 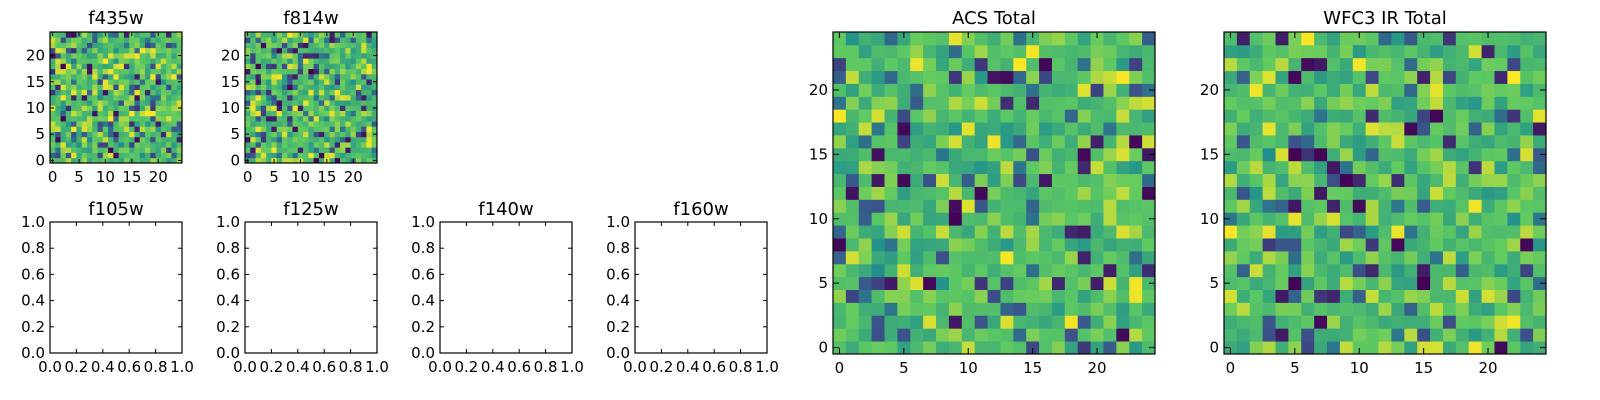 What do you see at coordinates (116, 98) in the screenshot?
I see `heatmap-cells` at bounding box center [116, 98].